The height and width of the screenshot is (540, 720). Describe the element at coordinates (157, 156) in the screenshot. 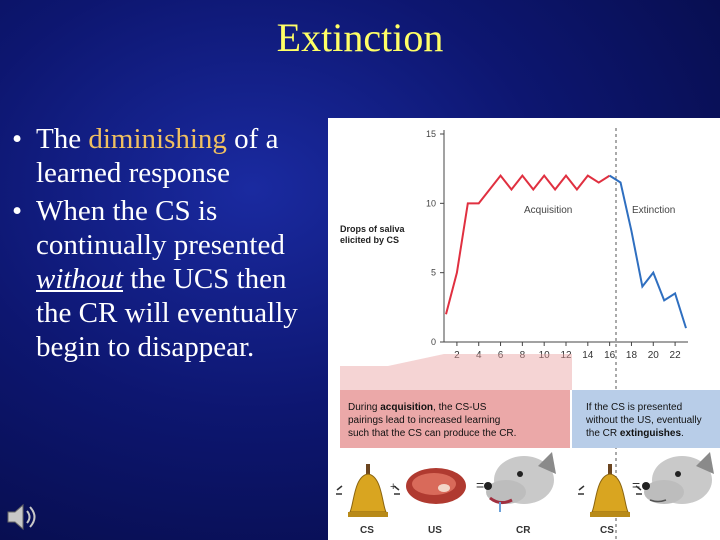

I see `bullet1-text-after: of a learned response` at that location.